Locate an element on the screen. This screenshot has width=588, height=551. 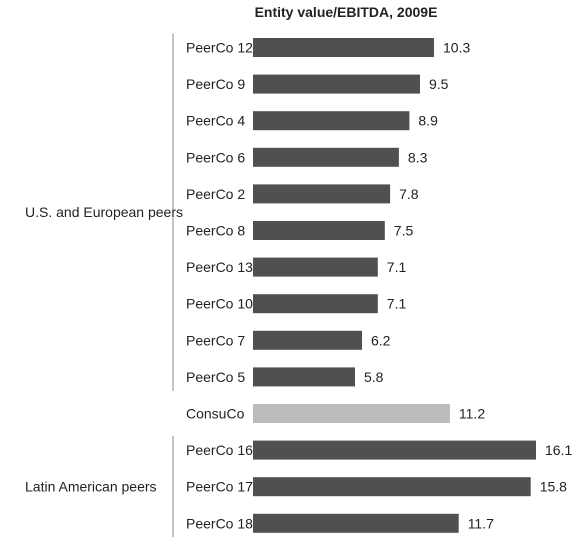
category-label: PeerCo 13 is located at coordinates (219, 267).